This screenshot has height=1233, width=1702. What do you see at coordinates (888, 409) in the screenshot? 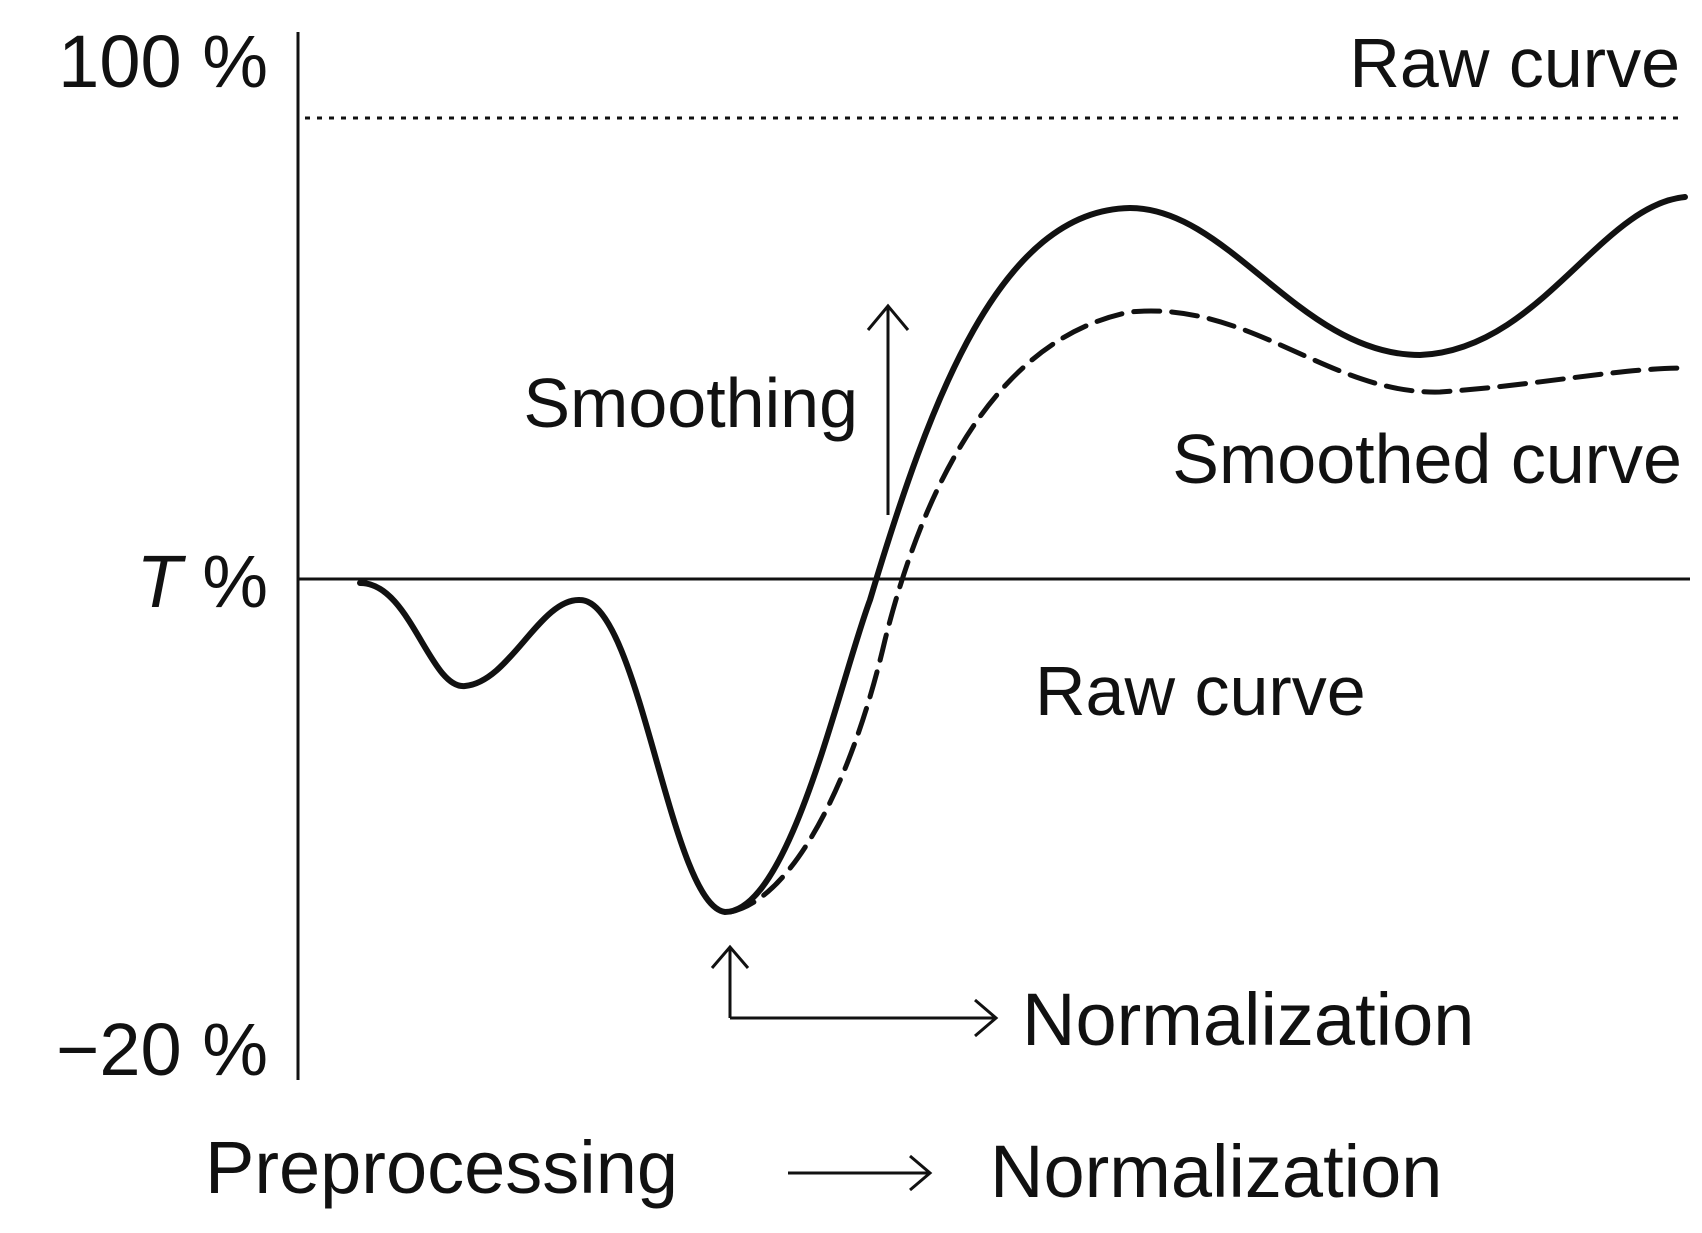
I see `smoothing-arrow` at bounding box center [888, 409].